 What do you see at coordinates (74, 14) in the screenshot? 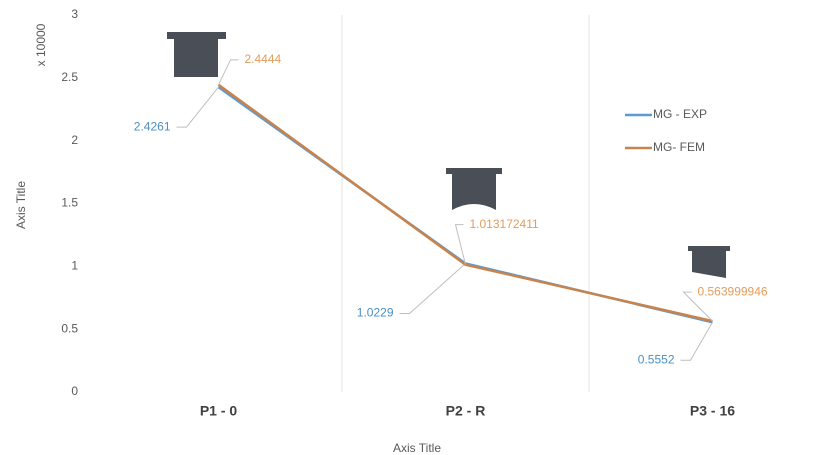
I see `y-tick-label: 3` at bounding box center [74, 14].